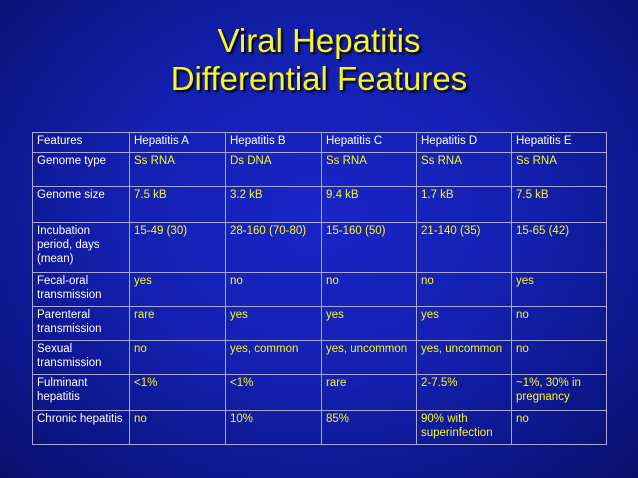  I want to click on table-cell: 15-65 (42), so click(559, 247).